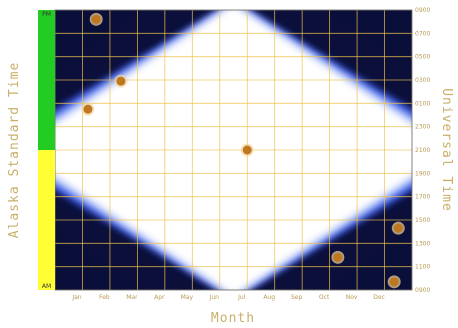  What do you see at coordinates (422, 33) in the screenshot?
I see `right-tick-label: 0700` at bounding box center [422, 33].